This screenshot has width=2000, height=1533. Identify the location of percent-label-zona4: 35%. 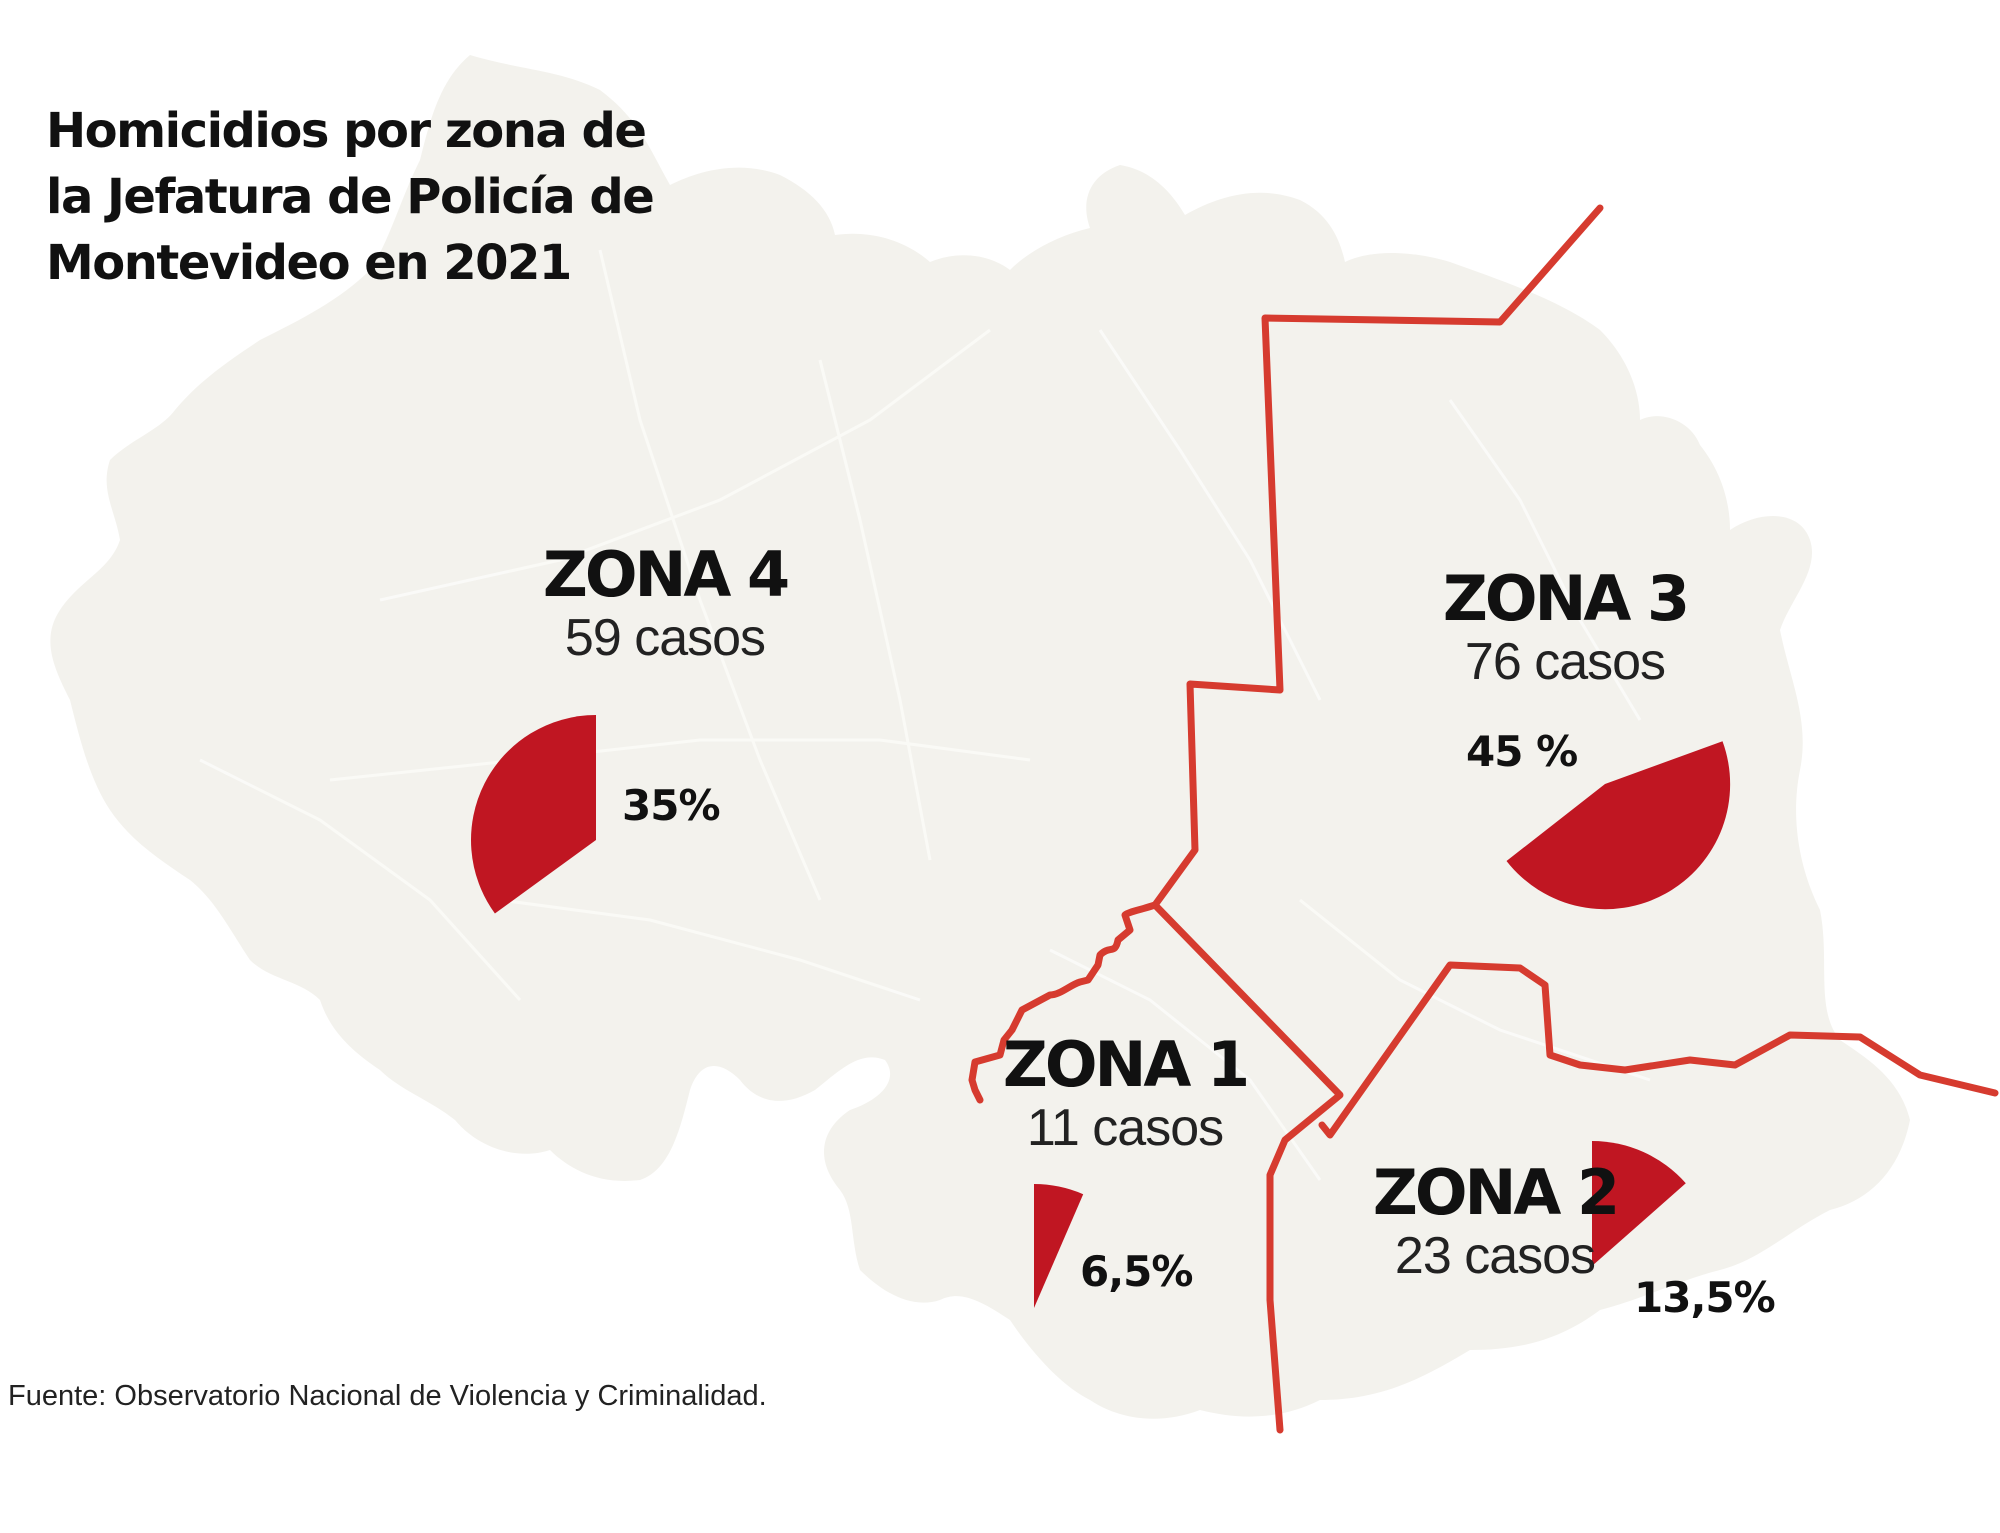
(671, 805).